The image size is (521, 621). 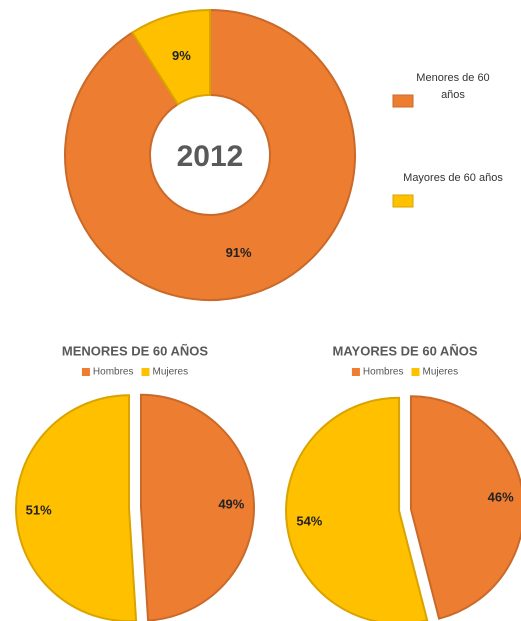 I want to click on legend-label: Mayores de 60 años, so click(x=453, y=178).